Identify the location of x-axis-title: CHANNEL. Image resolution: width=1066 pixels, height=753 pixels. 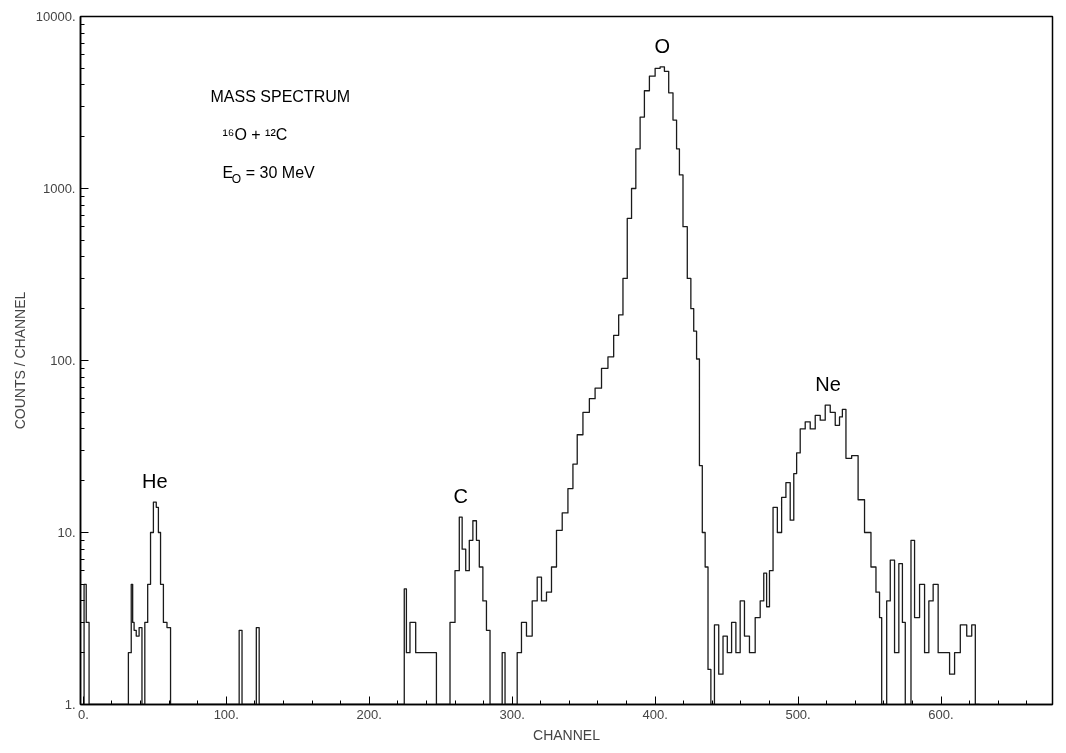
(567, 734).